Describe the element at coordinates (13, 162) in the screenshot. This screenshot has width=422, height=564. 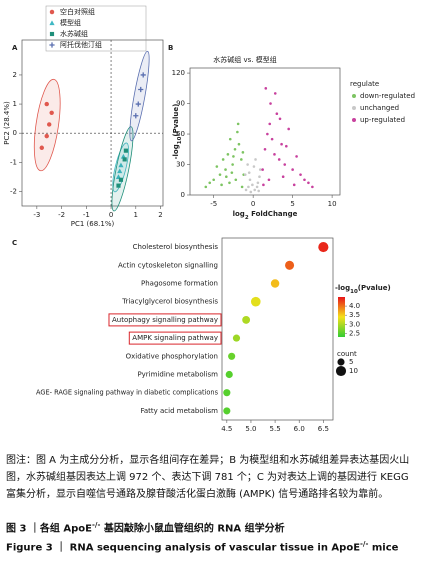
I see `y-tick-label: -1` at that location.